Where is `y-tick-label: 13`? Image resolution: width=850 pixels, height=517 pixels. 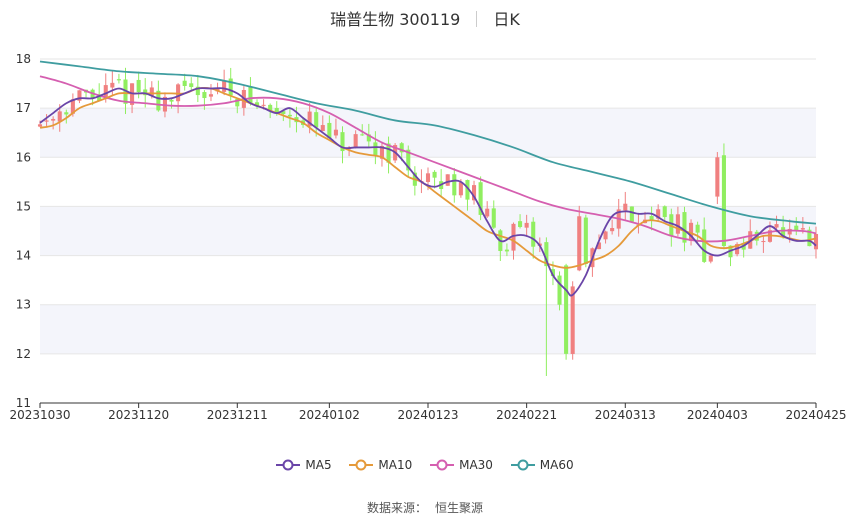
y-tick-label: 13 is located at coordinates (23, 305).